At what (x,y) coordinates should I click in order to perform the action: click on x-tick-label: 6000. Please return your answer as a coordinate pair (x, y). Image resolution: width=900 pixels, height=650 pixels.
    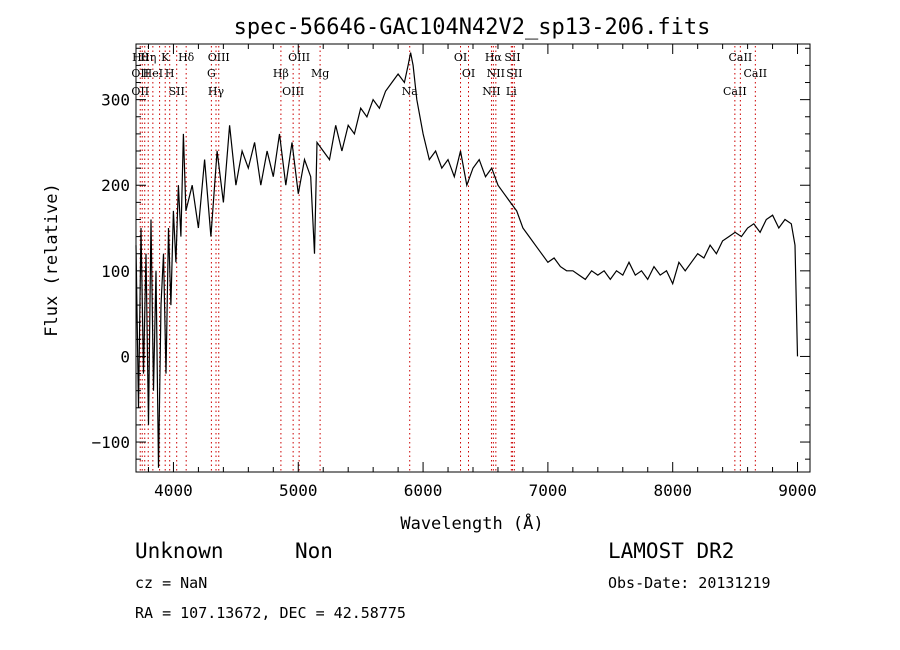
    Looking at the image, I should click on (423, 490).